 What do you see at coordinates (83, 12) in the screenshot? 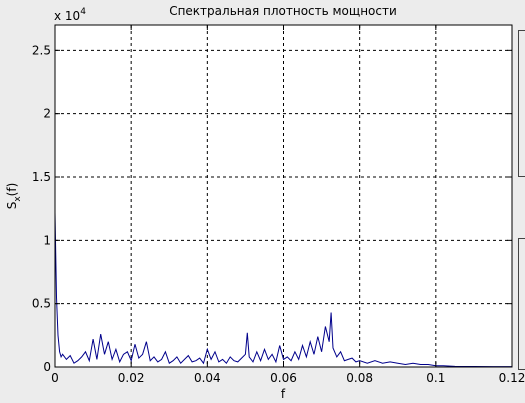
I see `y-exponent-power: 4` at bounding box center [83, 12].